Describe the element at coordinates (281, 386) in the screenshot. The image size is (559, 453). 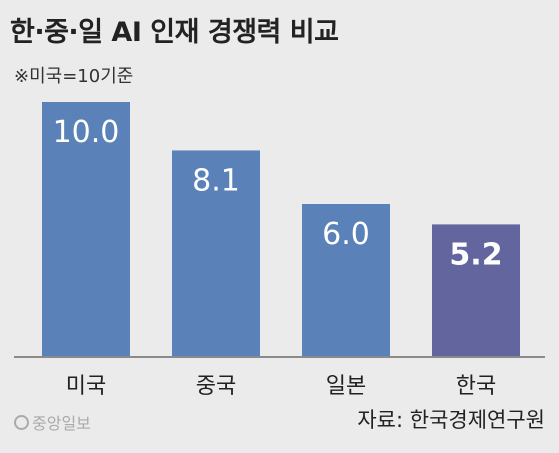
I see `category-labels-group: 미국 중국 일본 한국` at that location.